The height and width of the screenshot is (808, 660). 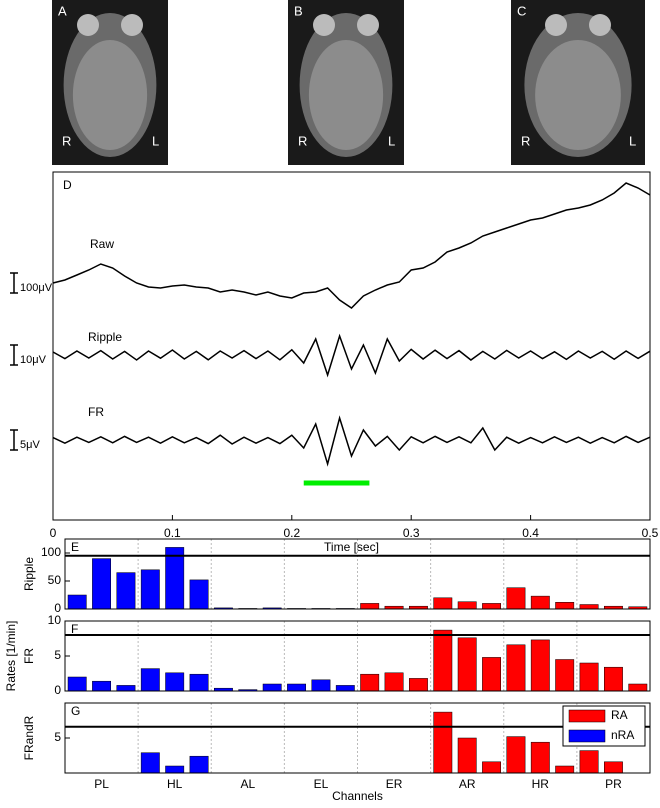 What do you see at coordinates (172, 533) in the screenshot?
I see `x-tick-label: 0.1` at bounding box center [172, 533].